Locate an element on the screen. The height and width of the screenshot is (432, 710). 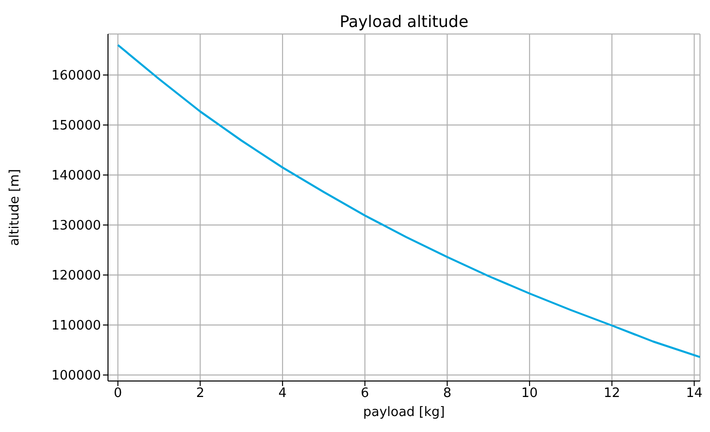
y-tick-label: 150000 is located at coordinates (76, 126).